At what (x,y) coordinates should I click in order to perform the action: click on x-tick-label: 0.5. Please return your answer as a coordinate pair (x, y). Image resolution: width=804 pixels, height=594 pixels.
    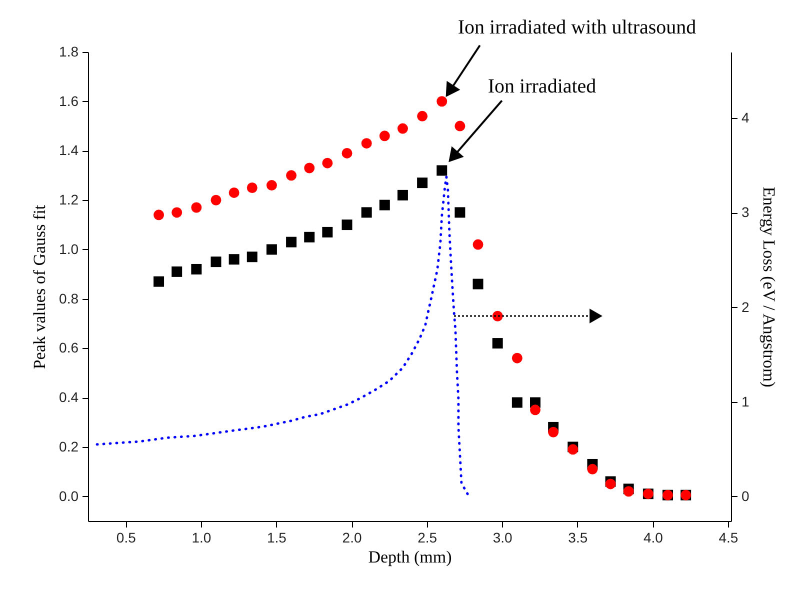
    Looking at the image, I should click on (126, 538).